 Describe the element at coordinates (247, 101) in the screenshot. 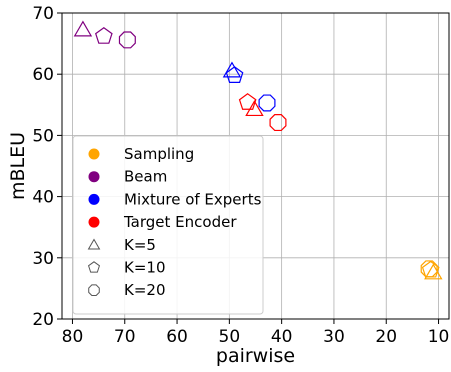

I see `point-target-encoder-k10` at that location.